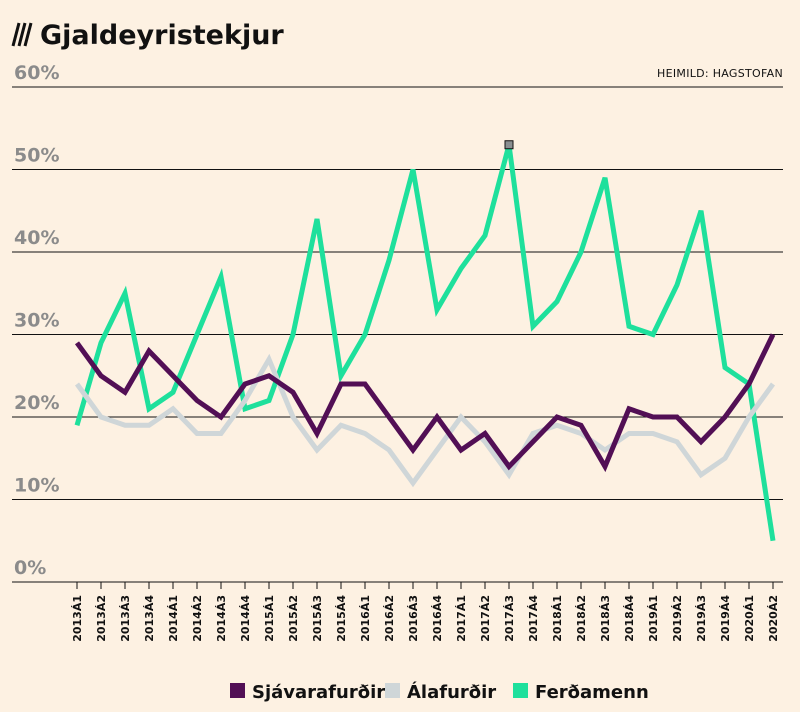  What do you see at coordinates (341, 618) in the screenshot?
I see `x-tick-label: 2015Á4` at bounding box center [341, 618].